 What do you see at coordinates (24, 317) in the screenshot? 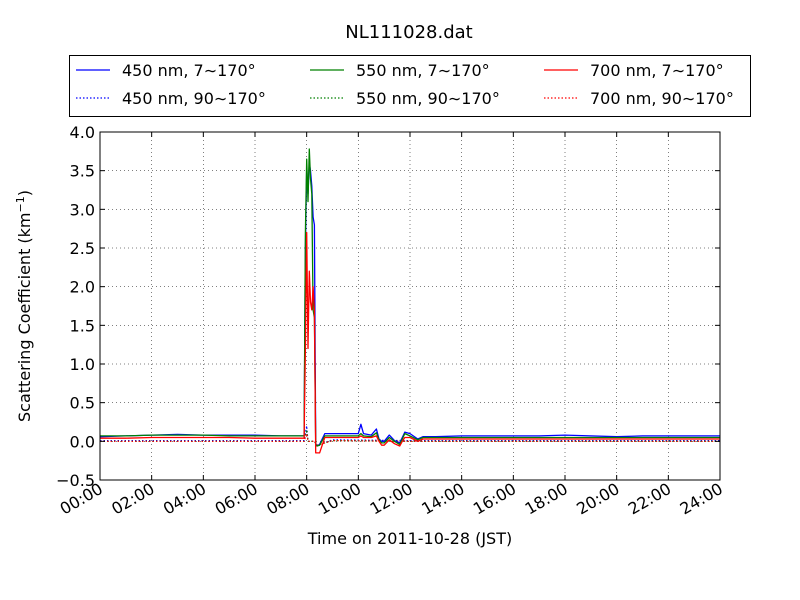
I see `y-axis-label-main: Scattering Coefficient (km` at bounding box center [24, 317].